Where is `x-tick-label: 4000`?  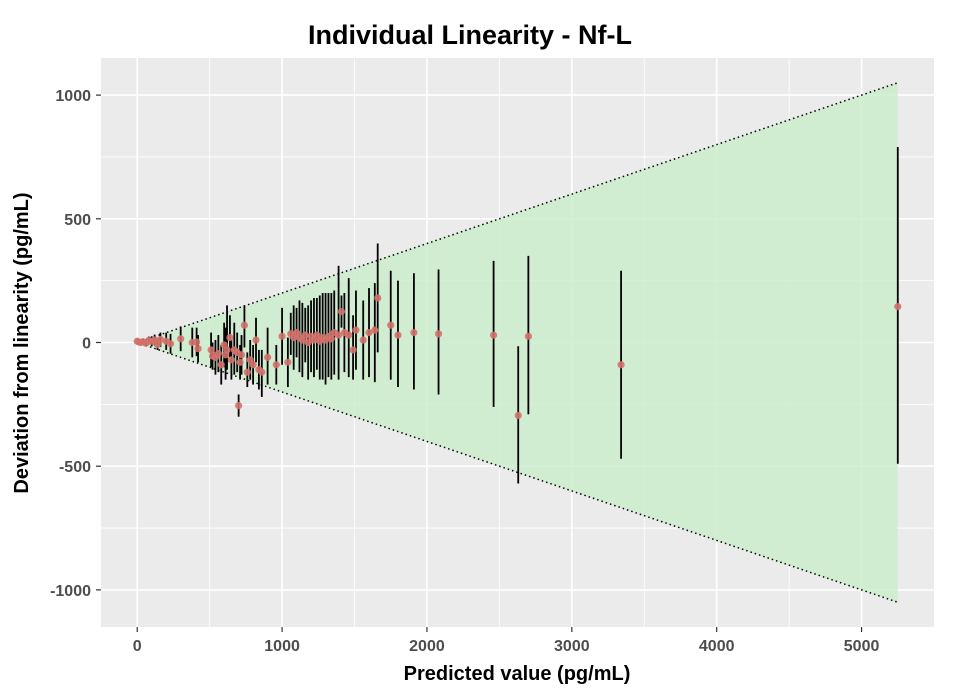
x-tick-label: 4000 is located at coordinates (717, 646).